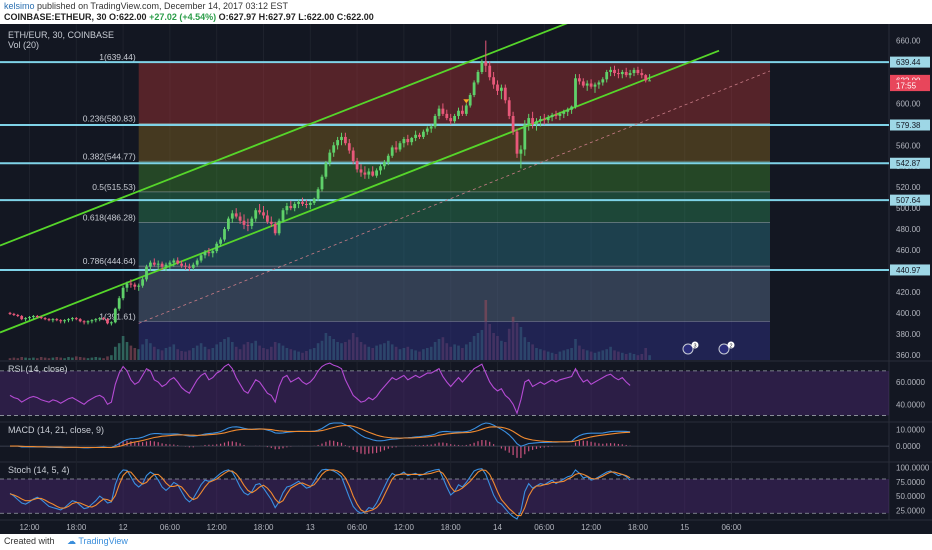 This screenshot has width=932, height=550. I want to click on price-tick-label: 380.00, so click(908, 334).